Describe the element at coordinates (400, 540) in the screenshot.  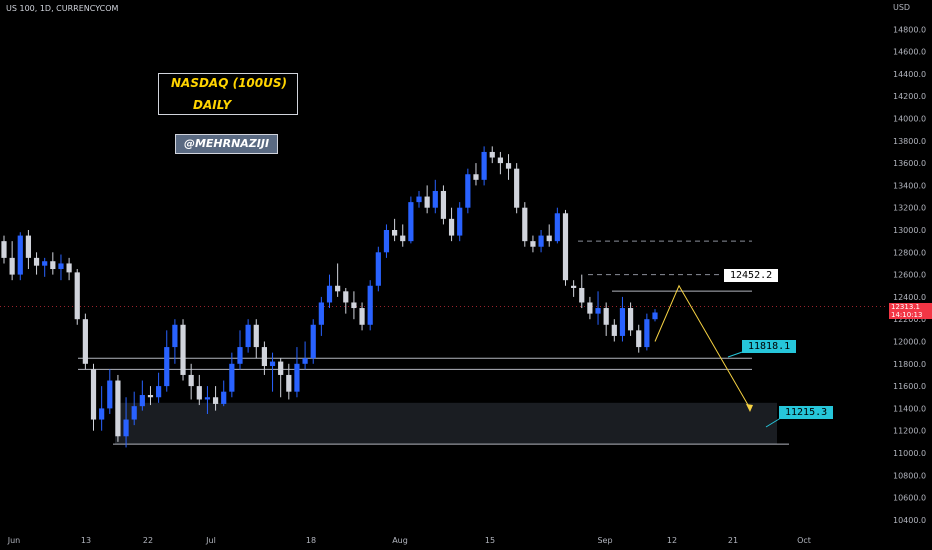
I see `x-tick-label: Aug` at that location.